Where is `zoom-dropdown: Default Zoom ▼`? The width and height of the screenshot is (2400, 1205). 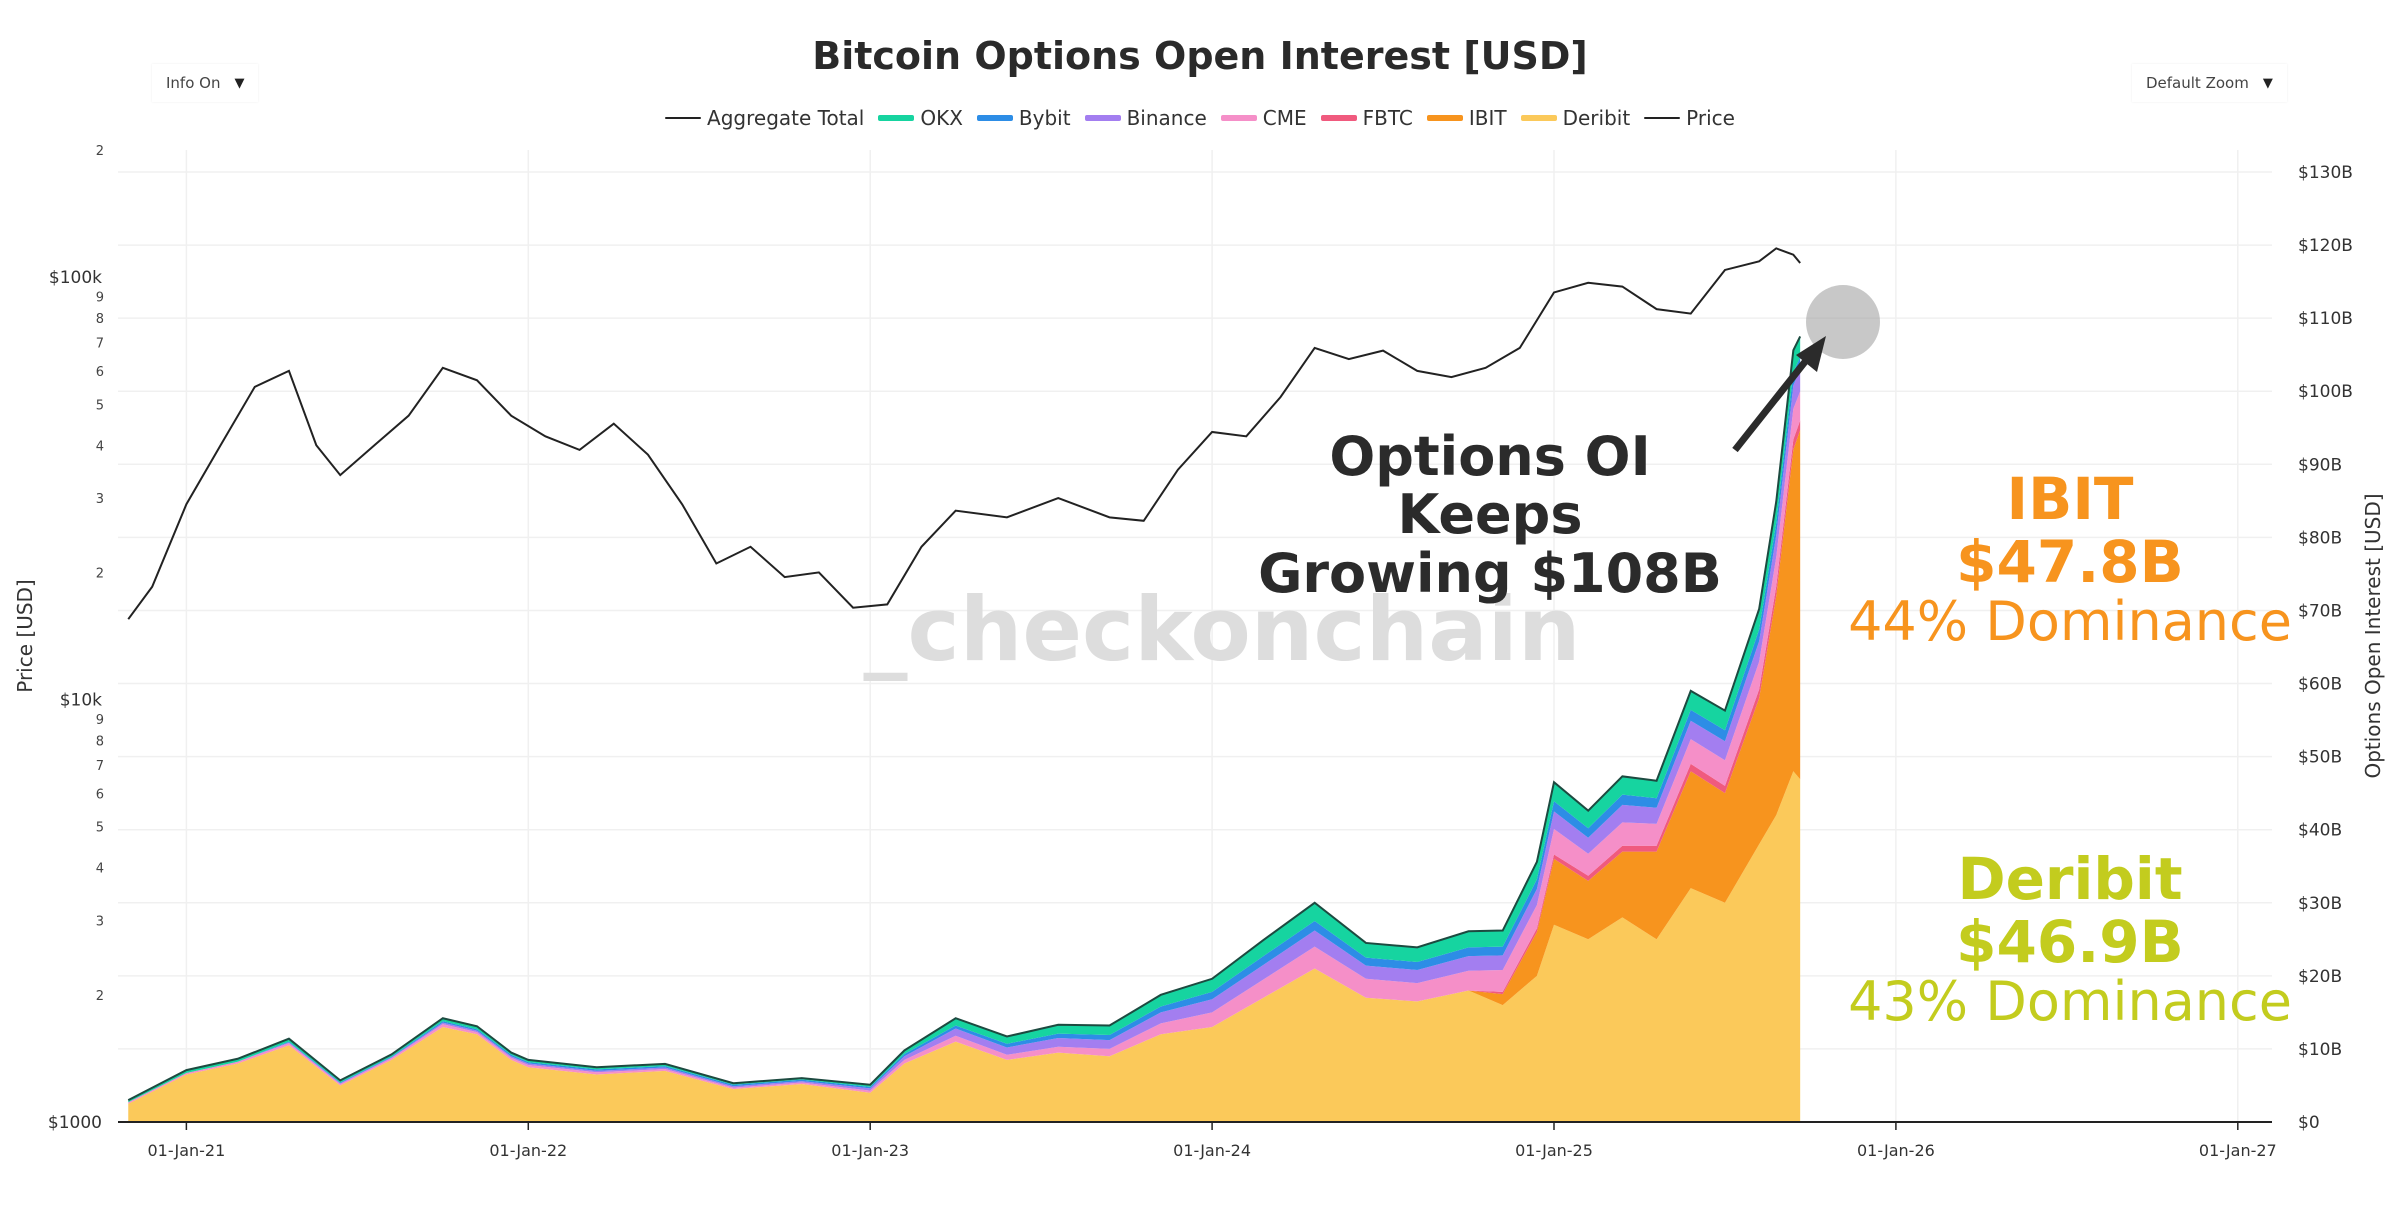 zoom-dropdown: Default Zoom ▼ is located at coordinates (2209, 83).